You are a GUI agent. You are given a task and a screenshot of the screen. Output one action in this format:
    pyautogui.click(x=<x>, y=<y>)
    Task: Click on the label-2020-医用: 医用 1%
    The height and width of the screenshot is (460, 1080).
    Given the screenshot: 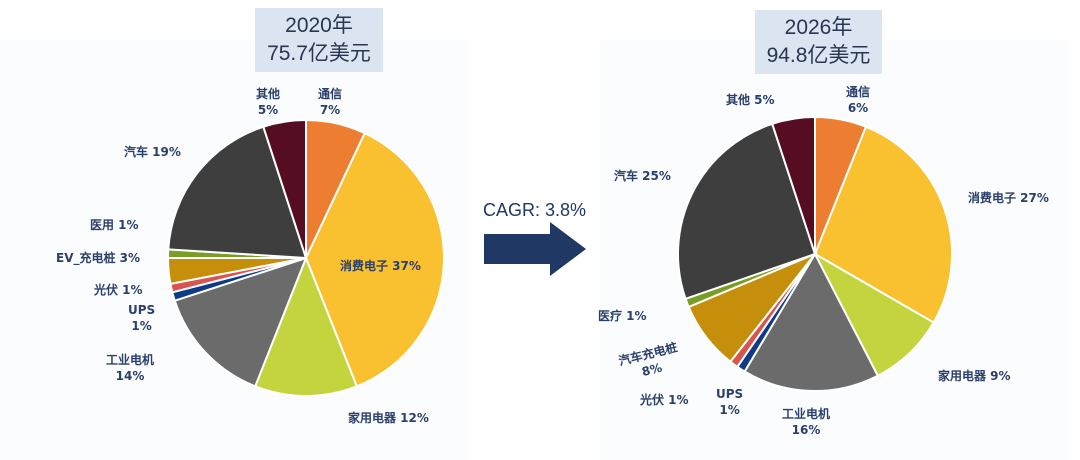 What is the action you would take?
    pyautogui.click(x=114, y=225)
    